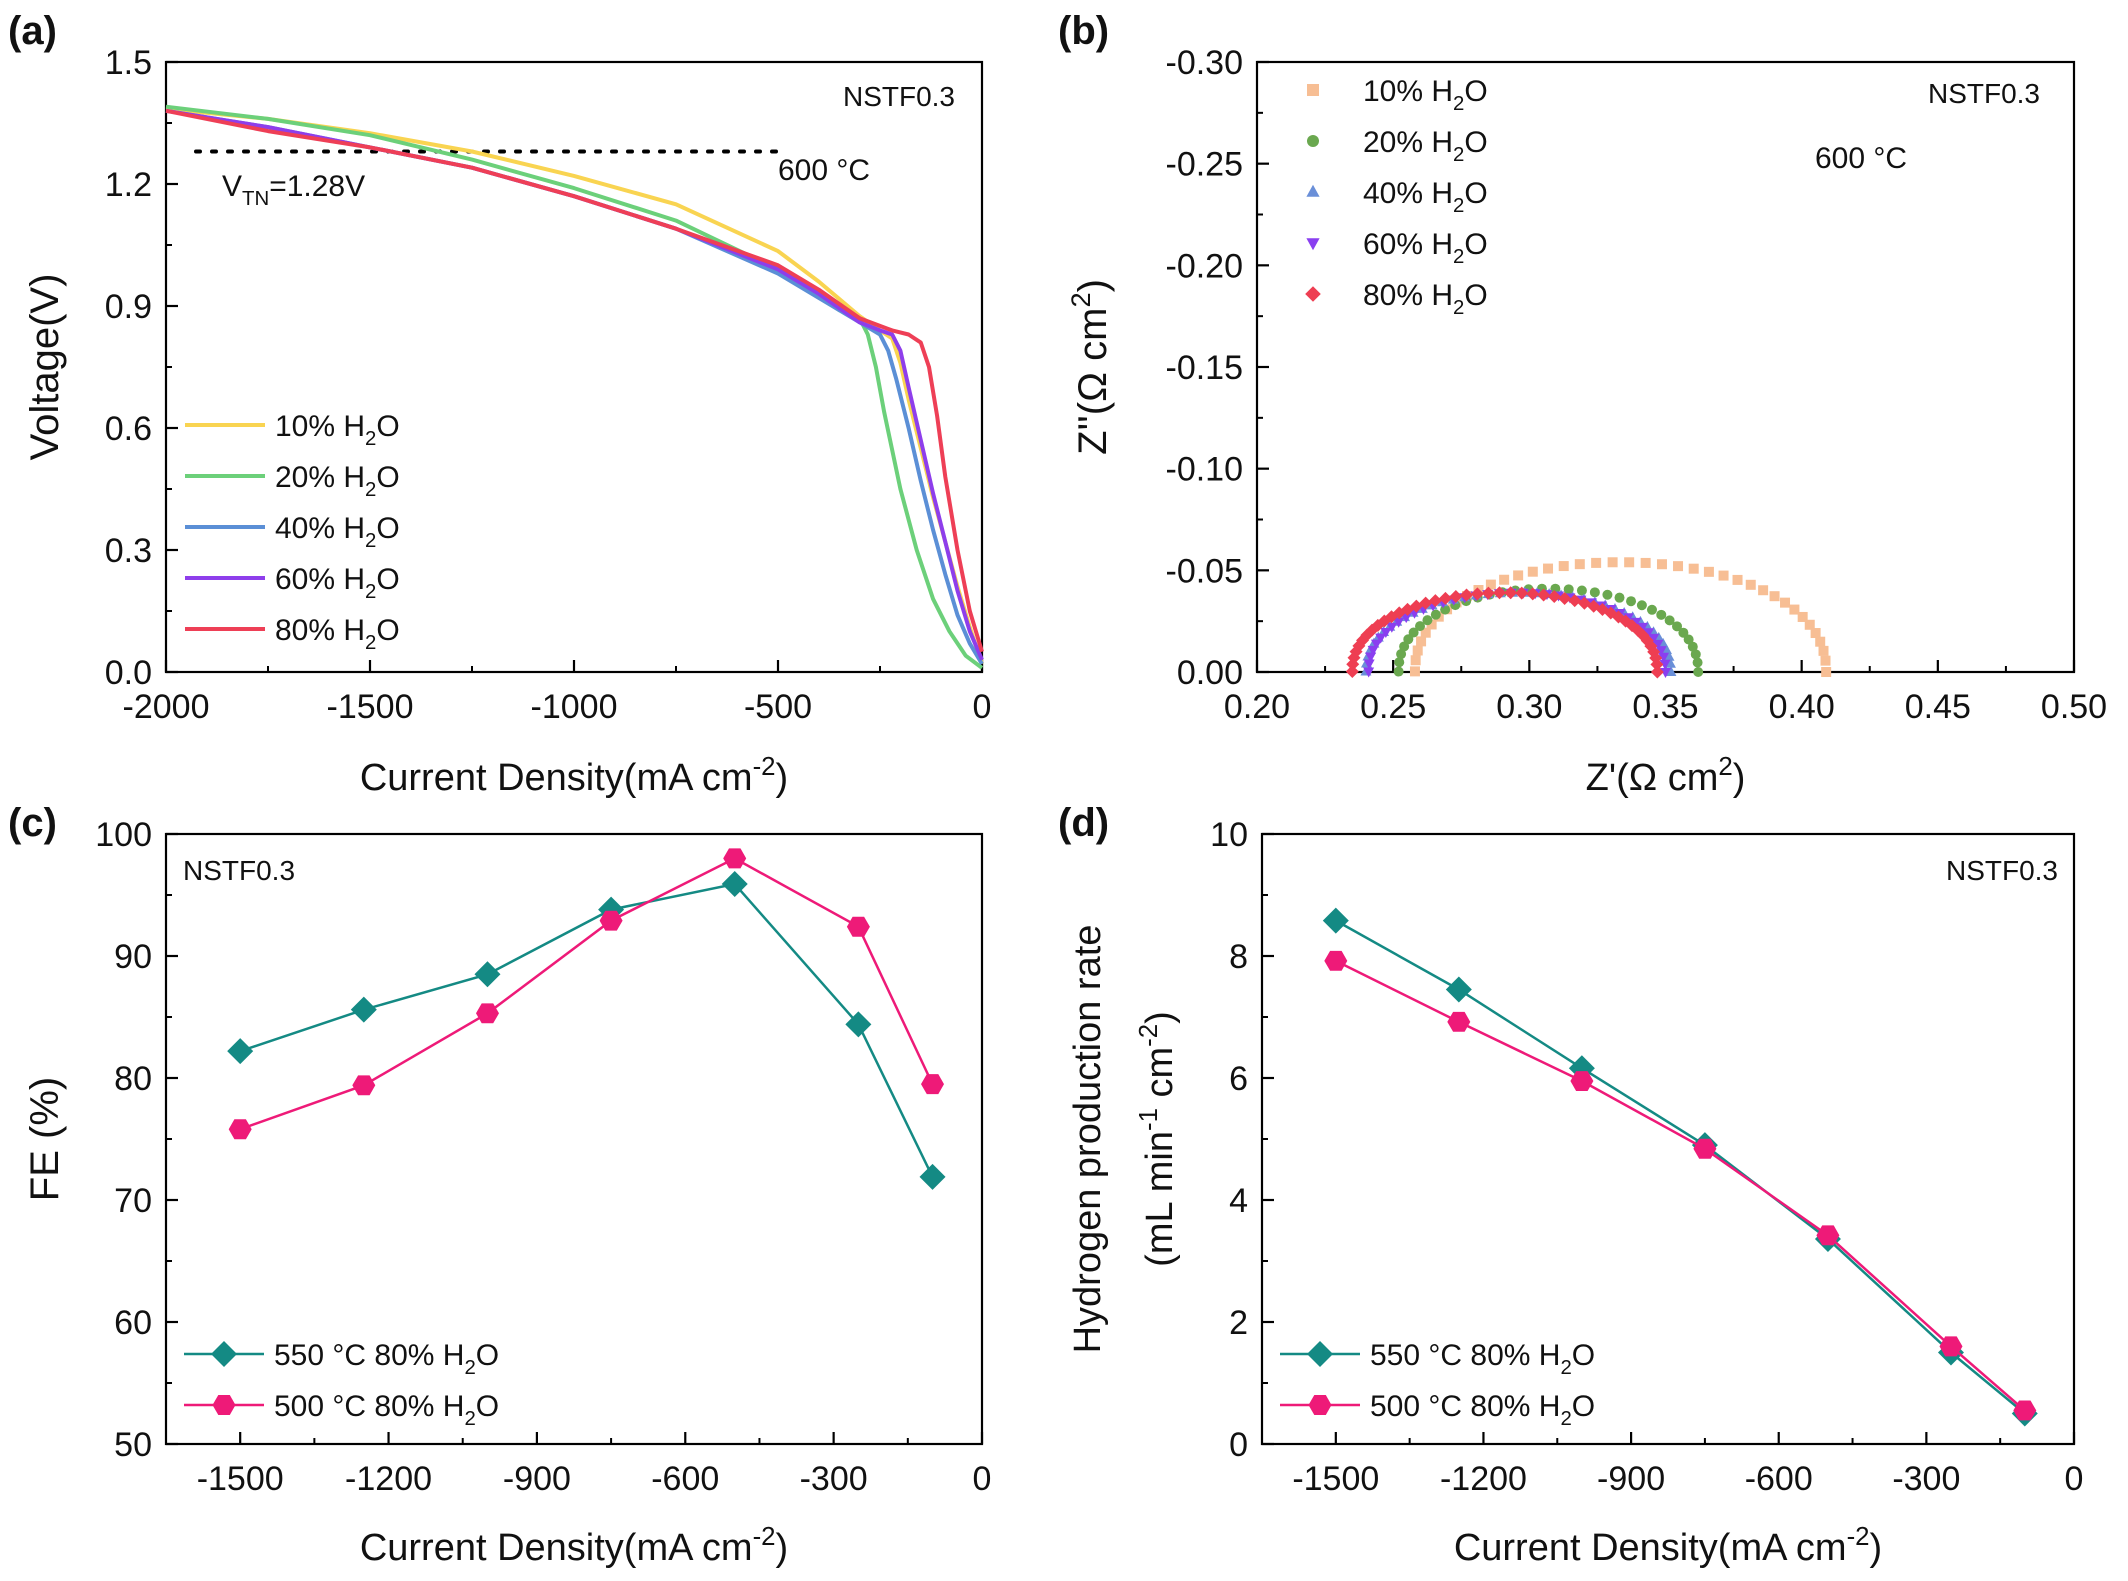 The image size is (2128, 1581). I want to click on panel-d-legend-label-part: 500 °C 80% H, so click(1465, 1406).